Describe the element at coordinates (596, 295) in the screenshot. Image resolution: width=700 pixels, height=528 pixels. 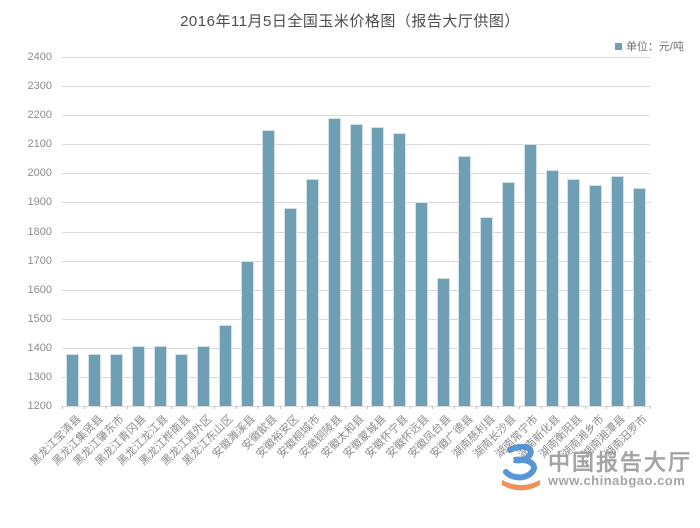
I see `bar-湖南湘乡市` at that location.